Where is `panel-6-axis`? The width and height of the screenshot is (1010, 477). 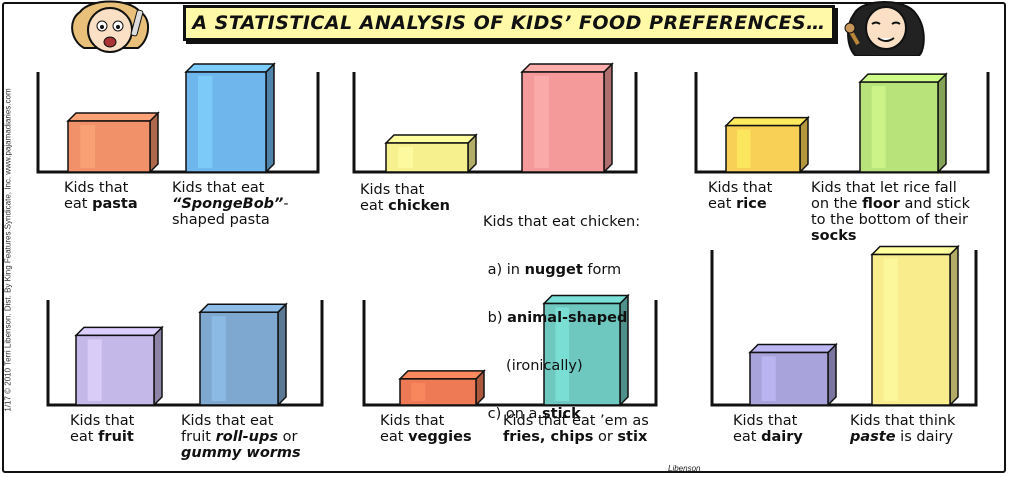 panel-6-axis is located at coordinates (844, 328).